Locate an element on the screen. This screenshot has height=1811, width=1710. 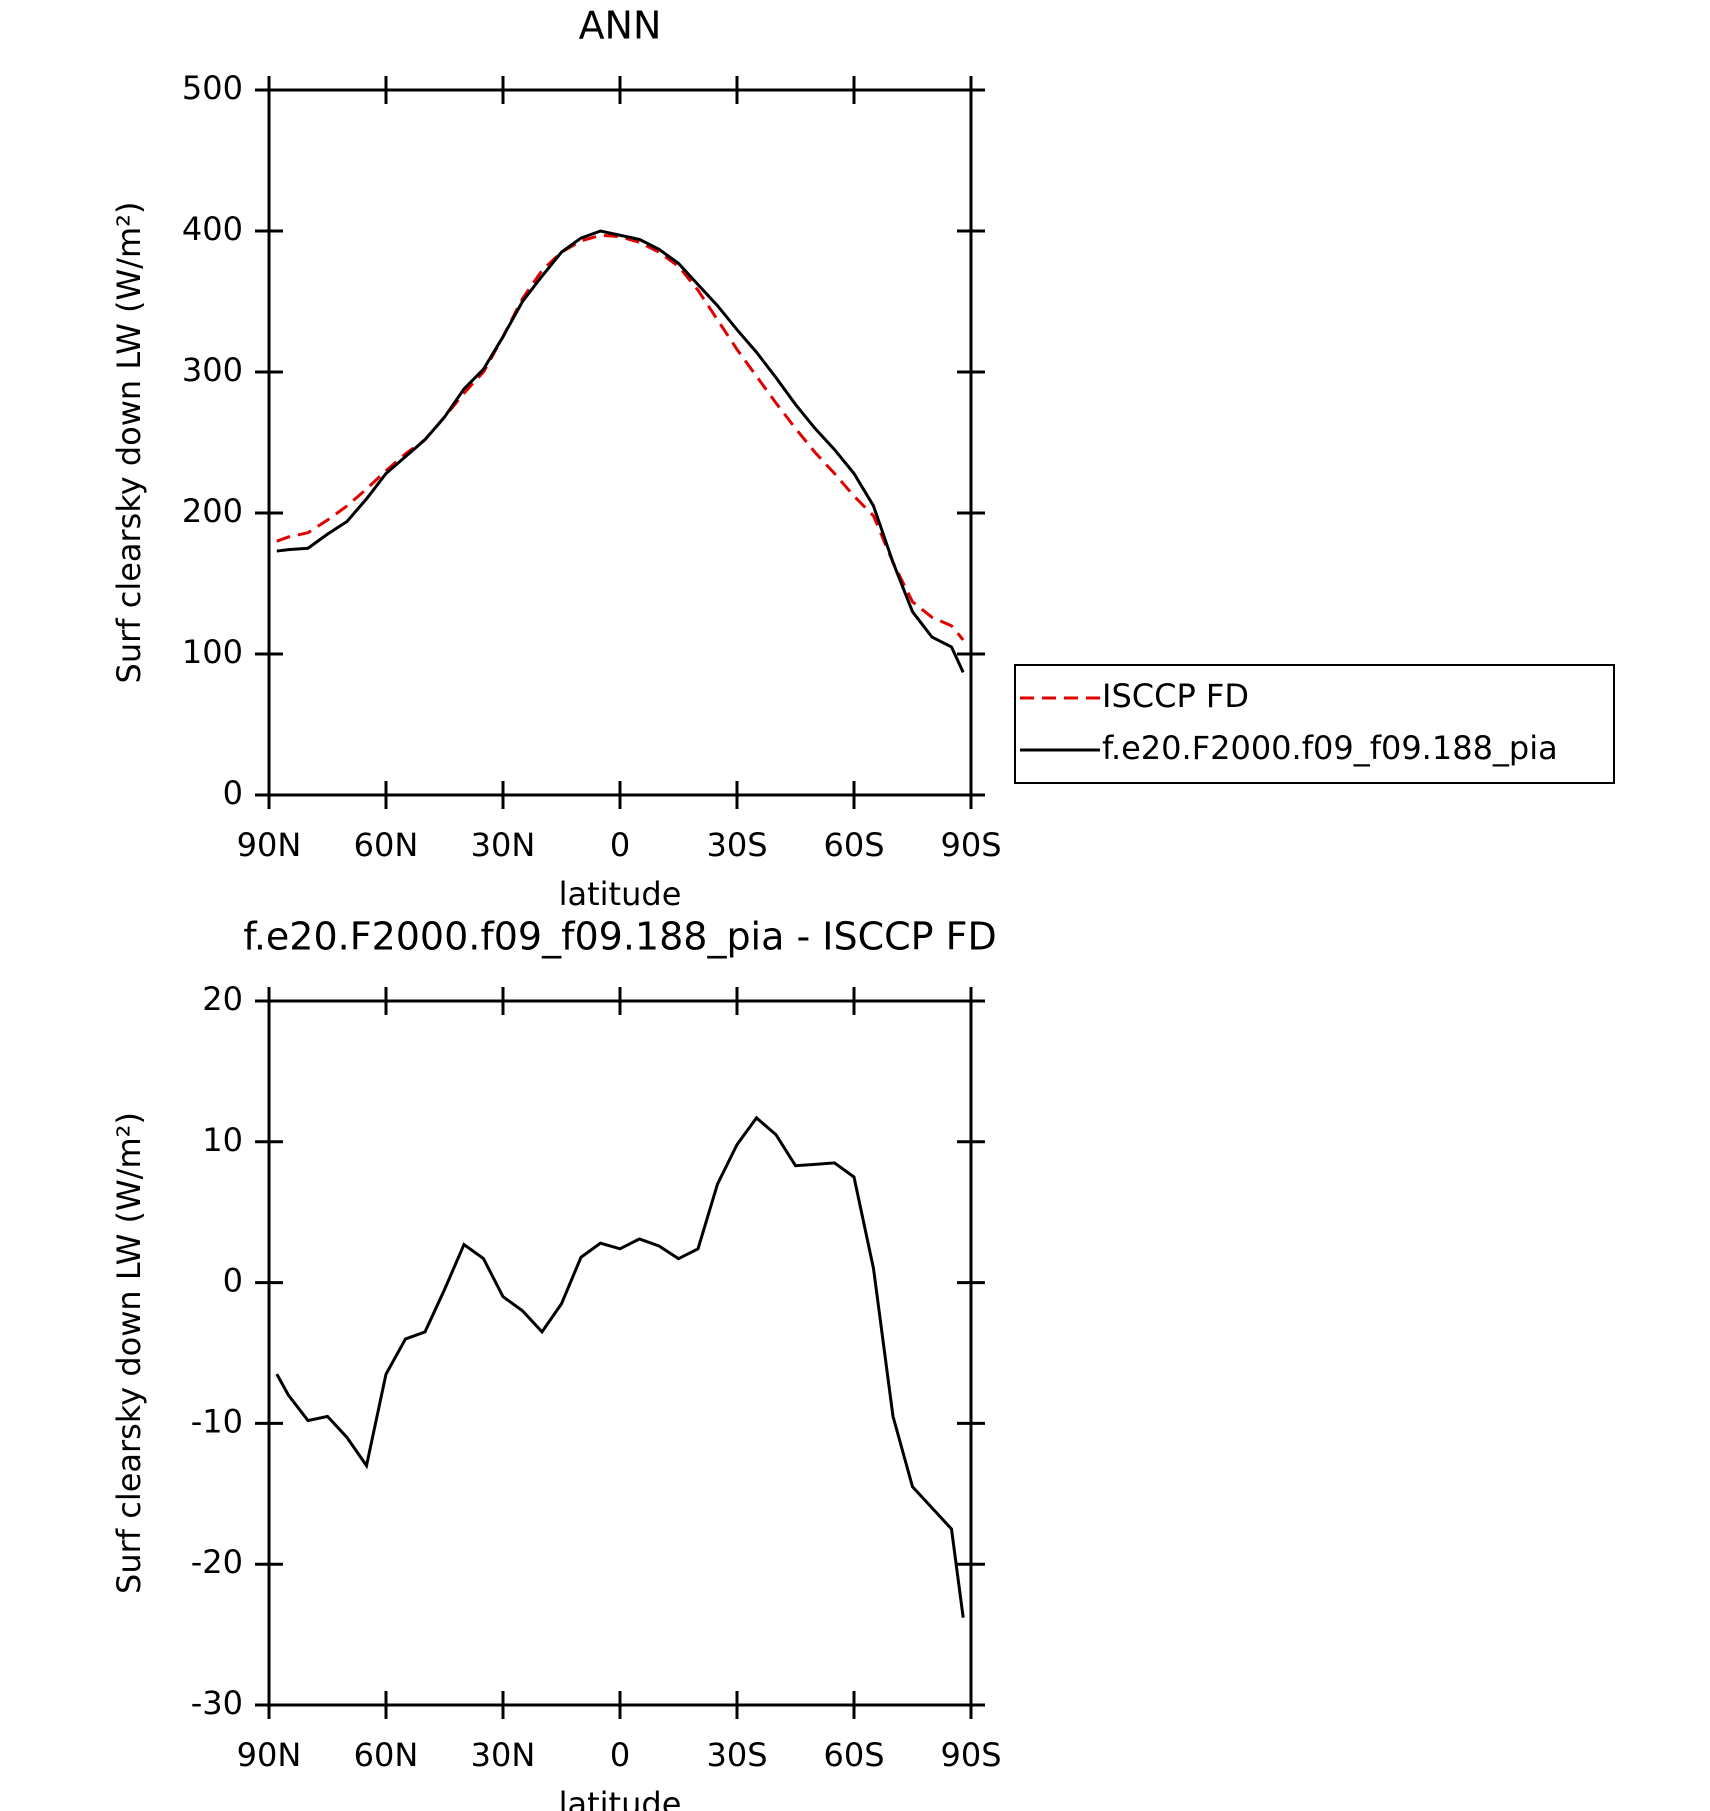
y-tick-label: 300 is located at coordinates (212, 370).